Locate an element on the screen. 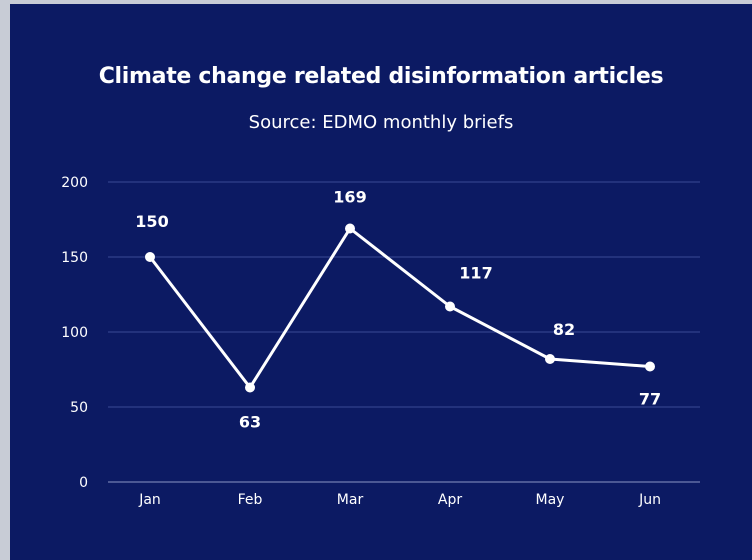  data-point-jan is located at coordinates (150, 257).